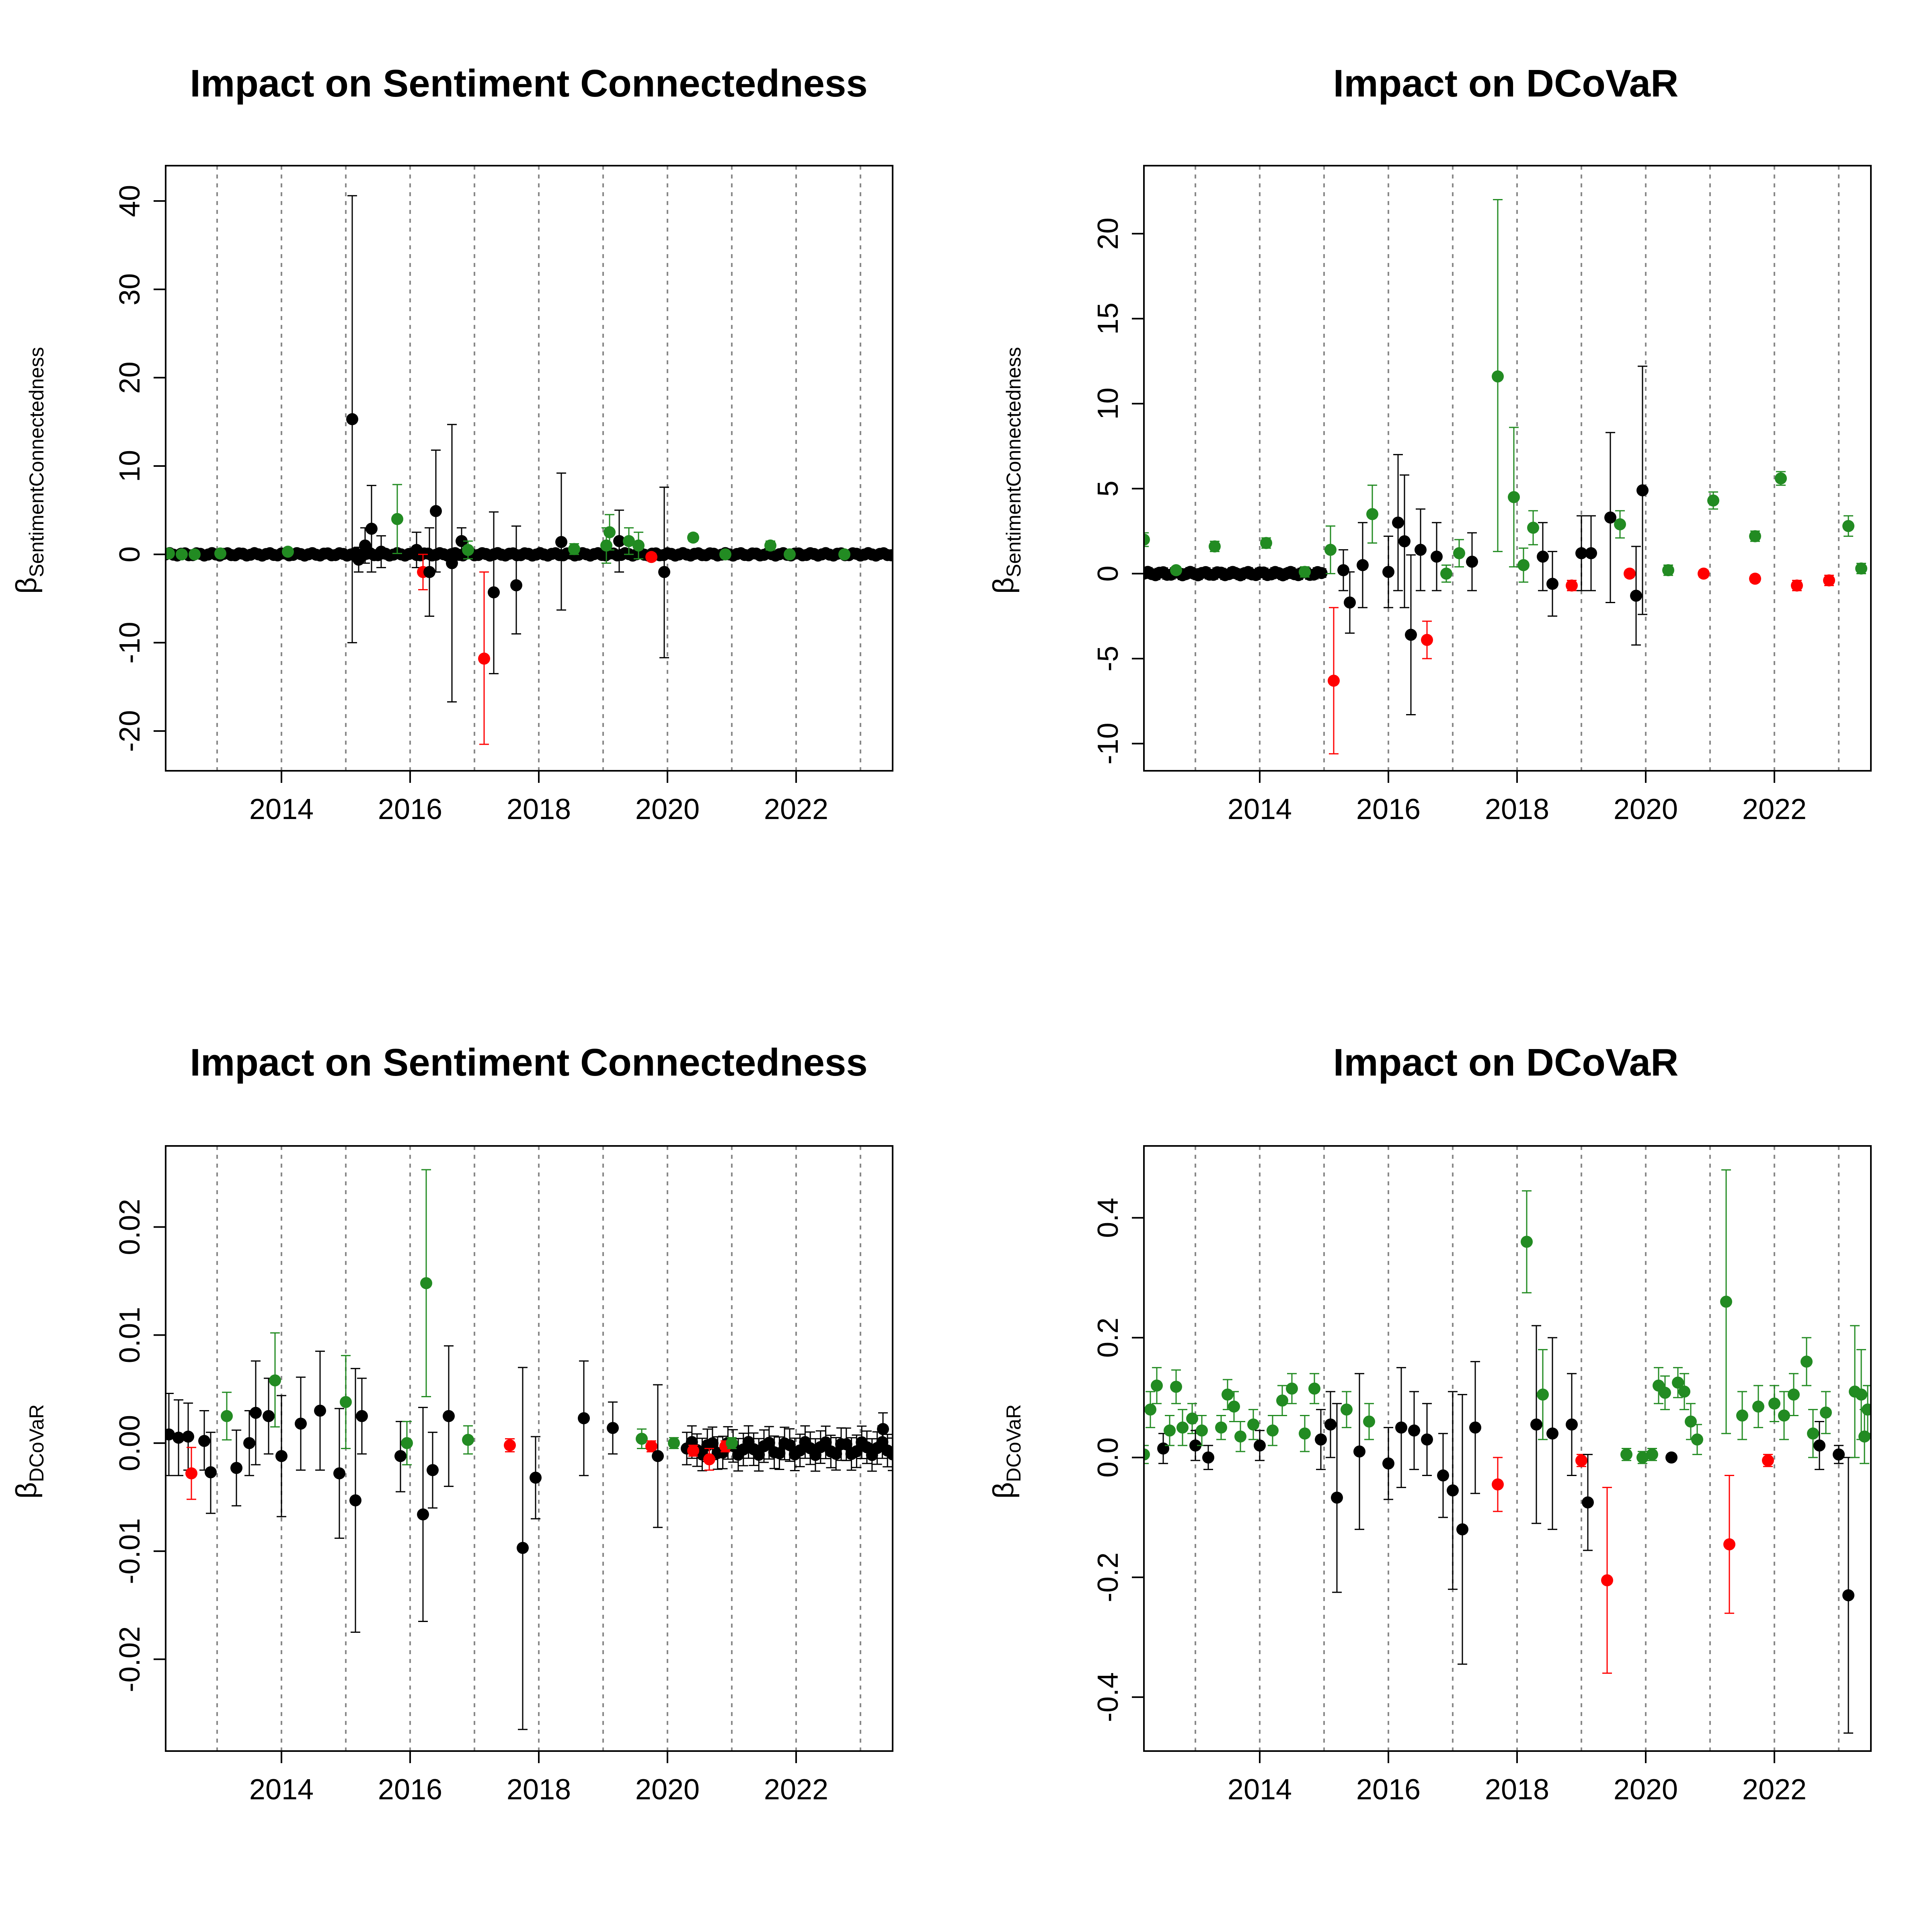 The height and width of the screenshot is (1932, 1930). I want to click on y-axis-label-sub: DCoVaR, so click(36, 1443).